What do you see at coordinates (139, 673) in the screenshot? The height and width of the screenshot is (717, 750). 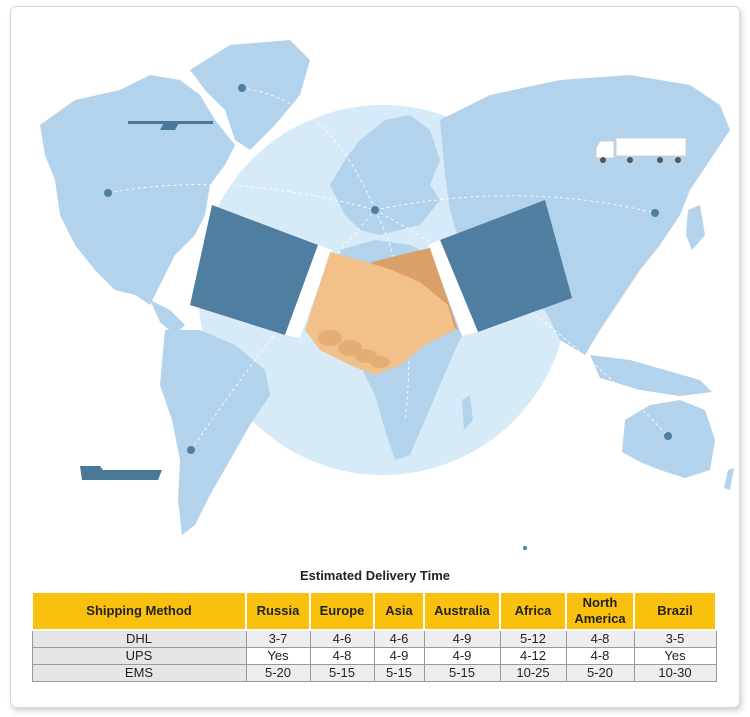 I see `cell-method: EMS` at bounding box center [139, 673].